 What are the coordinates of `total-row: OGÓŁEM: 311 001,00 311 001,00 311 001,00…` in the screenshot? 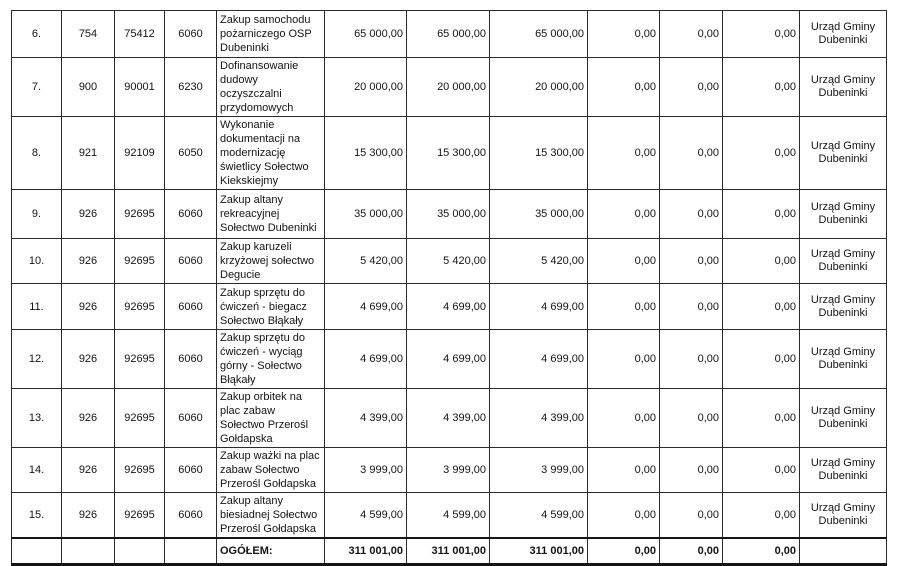 It's located at (449, 551).